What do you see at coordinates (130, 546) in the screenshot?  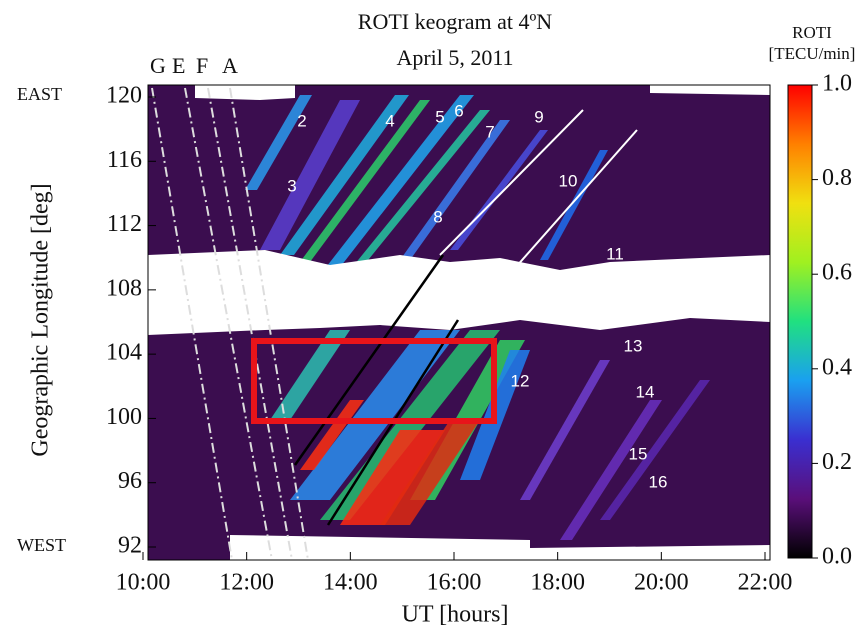 I see `y-tick-label: 92` at bounding box center [130, 546].